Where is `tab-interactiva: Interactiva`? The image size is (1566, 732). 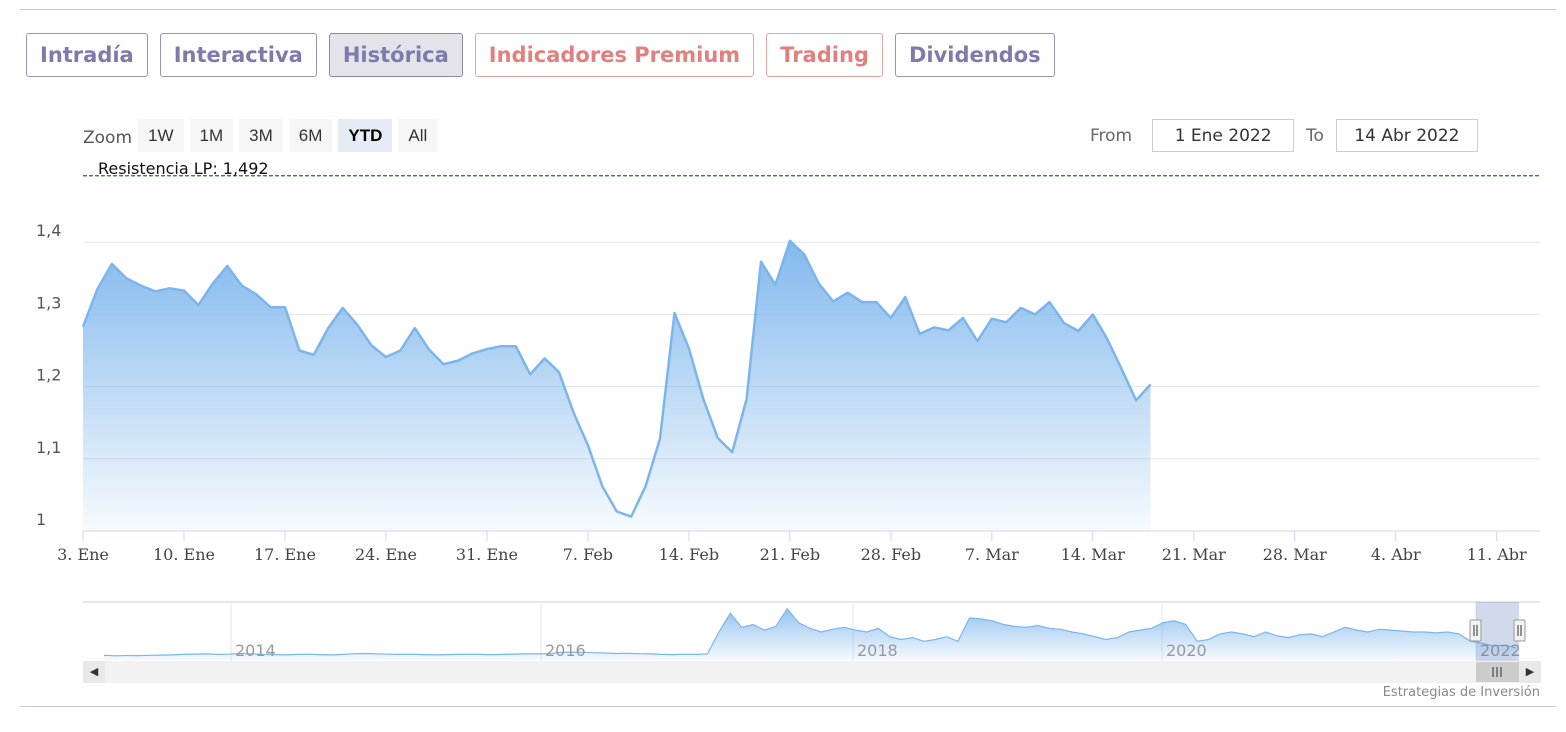
tab-interactiva: Interactiva is located at coordinates (238, 55).